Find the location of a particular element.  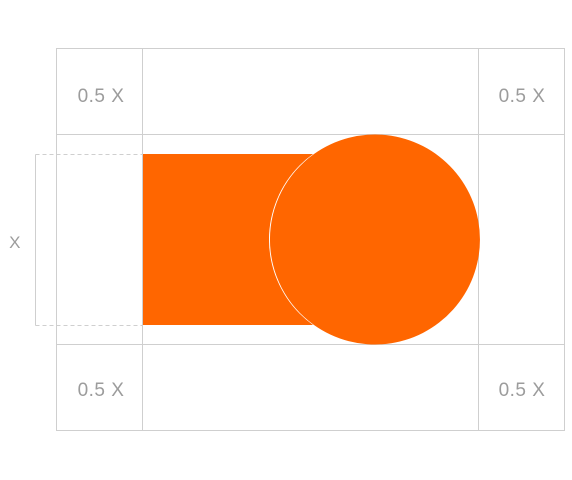

label-top-right: 0.5 X is located at coordinates (522, 96).